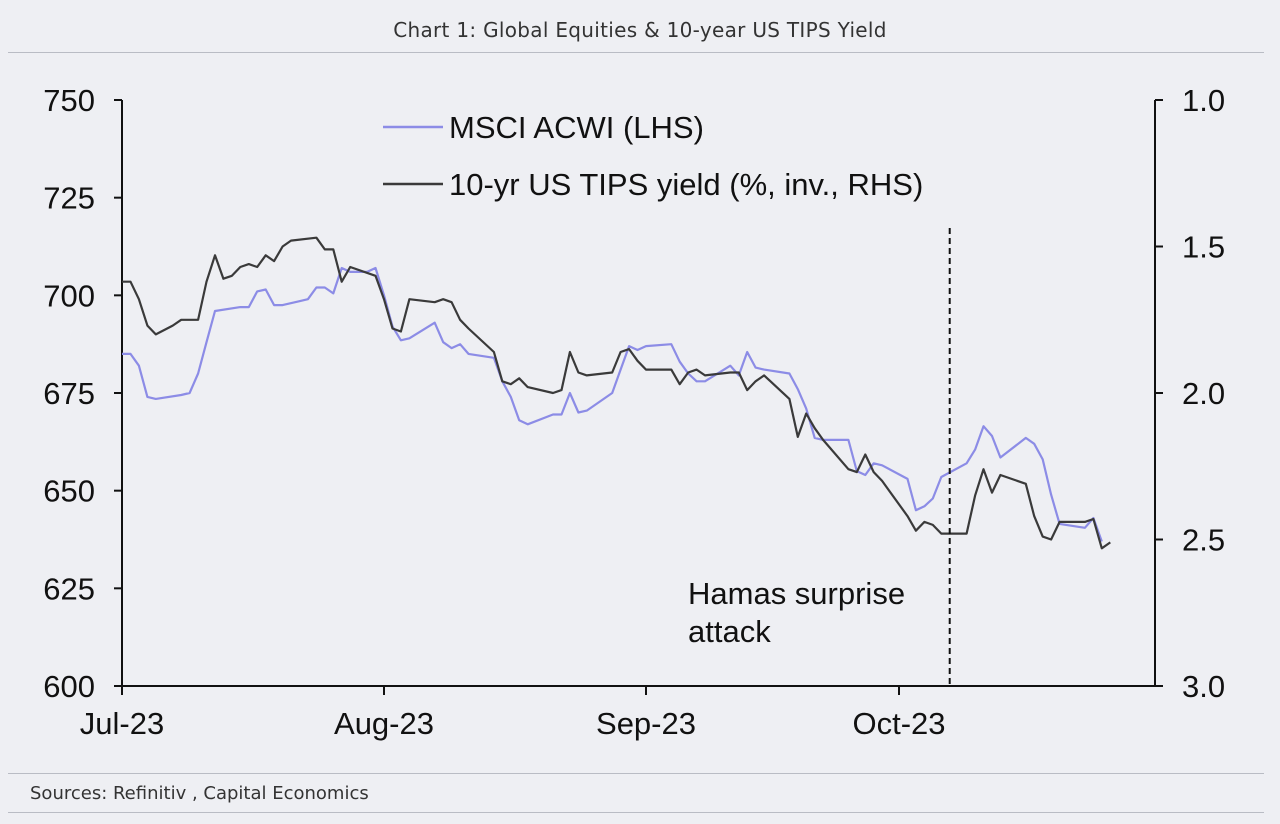 This screenshot has height=824, width=1280. Describe the element at coordinates (576, 127) in the screenshot. I see `legend-label: MSCI ACWI (LHS)` at that location.